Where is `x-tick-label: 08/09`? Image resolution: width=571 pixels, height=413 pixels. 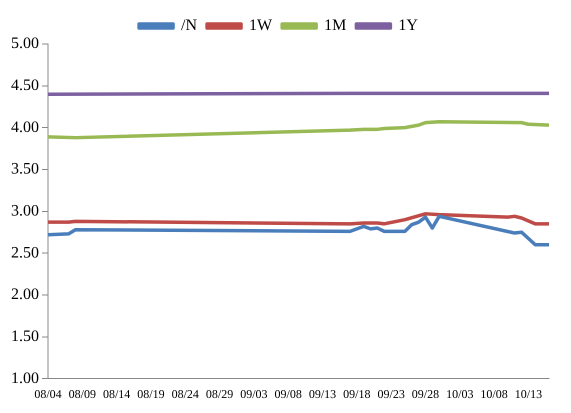
x-tick-label: 08/09 is located at coordinates (82, 393).